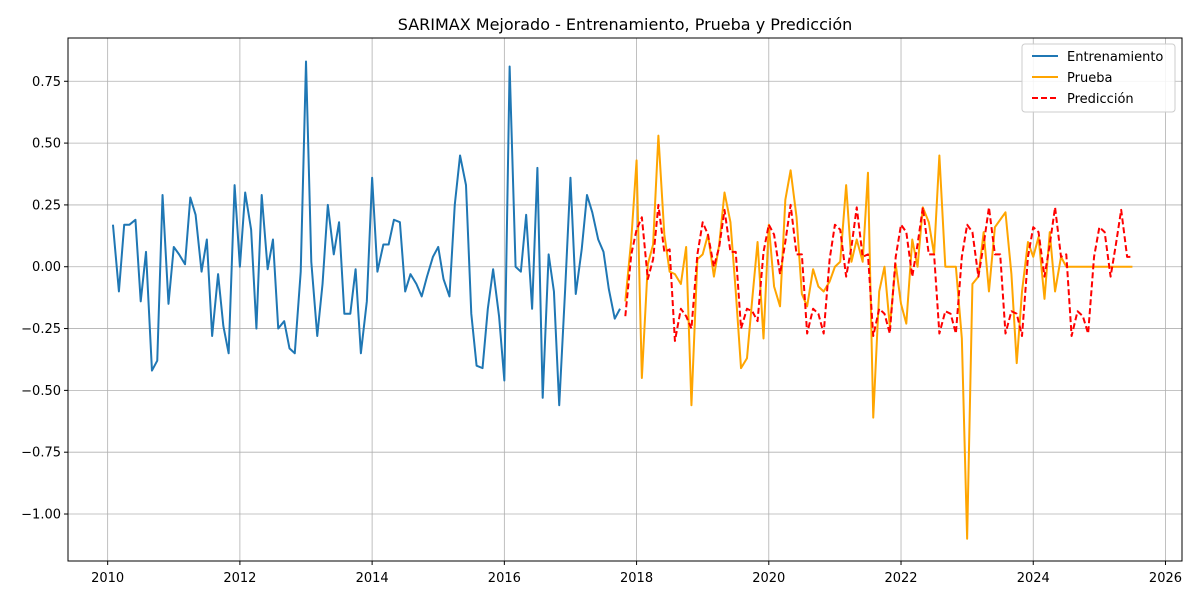  I want to click on y-tick-label: 0.25, so click(46, 205).